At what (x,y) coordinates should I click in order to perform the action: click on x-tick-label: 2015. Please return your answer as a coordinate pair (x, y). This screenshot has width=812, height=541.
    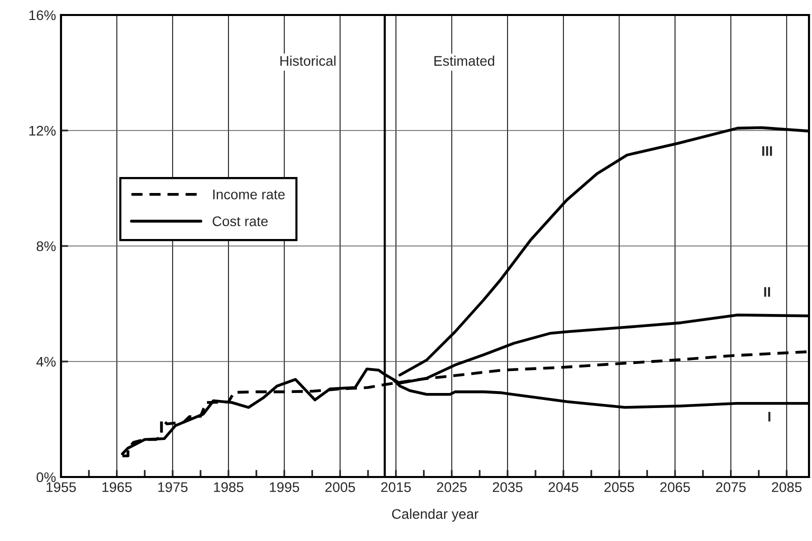
    Looking at the image, I should click on (396, 487).